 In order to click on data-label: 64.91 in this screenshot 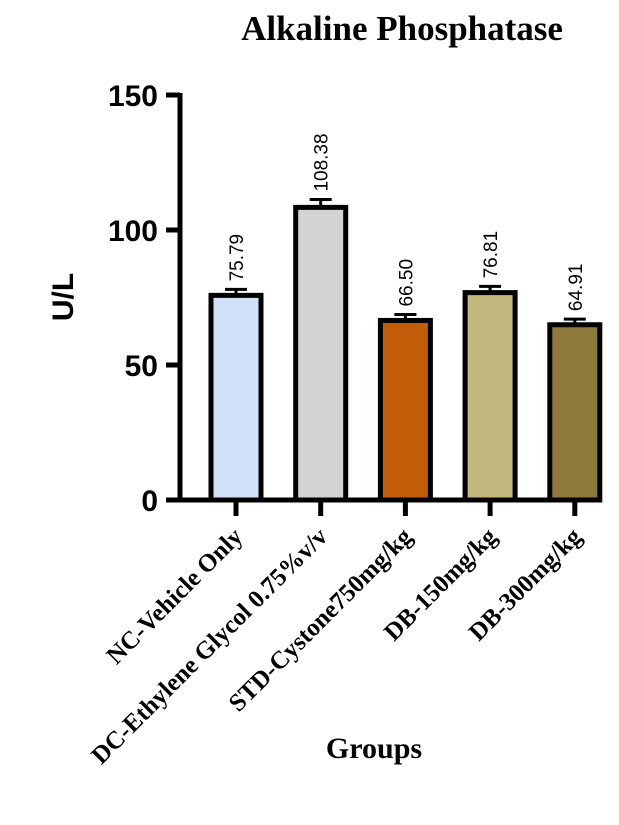, I will do `click(576, 288)`.